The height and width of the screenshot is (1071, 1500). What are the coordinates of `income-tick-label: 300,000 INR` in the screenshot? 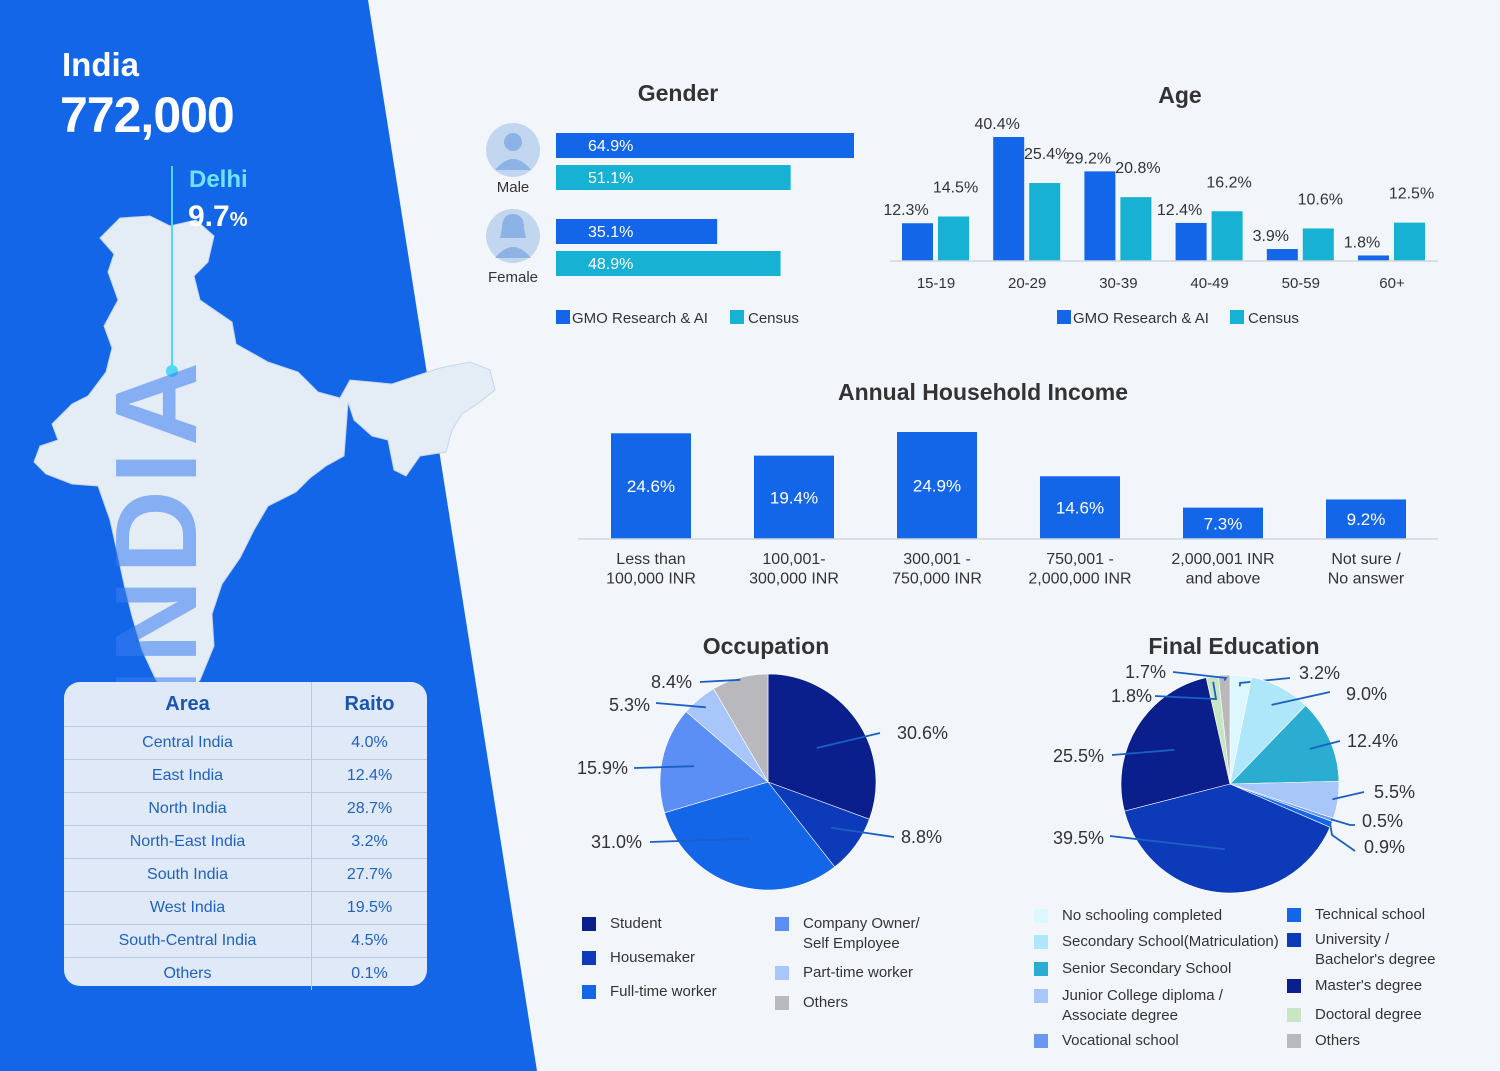 It's located at (794, 579).